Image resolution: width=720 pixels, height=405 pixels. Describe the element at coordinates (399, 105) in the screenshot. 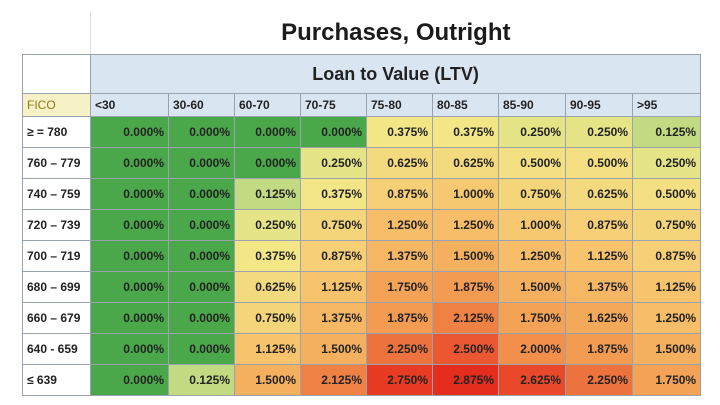

I see `ltv-column-header: 75-80` at that location.